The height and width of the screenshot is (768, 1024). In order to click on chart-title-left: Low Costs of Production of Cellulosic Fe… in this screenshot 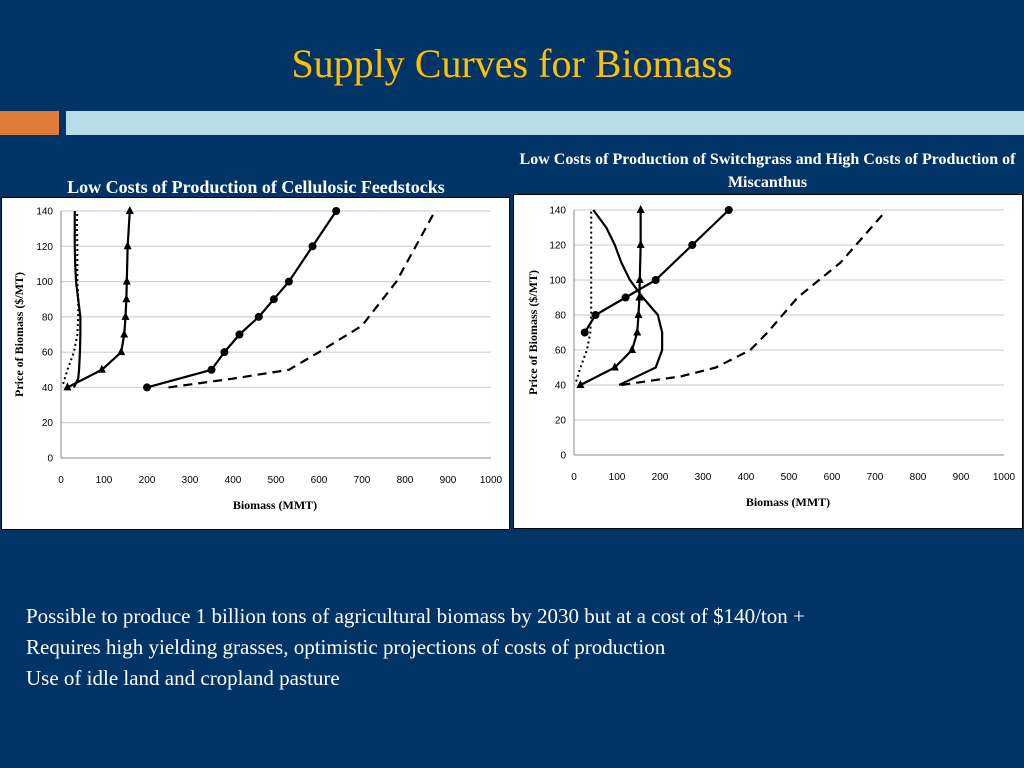, I will do `click(256, 187)`.